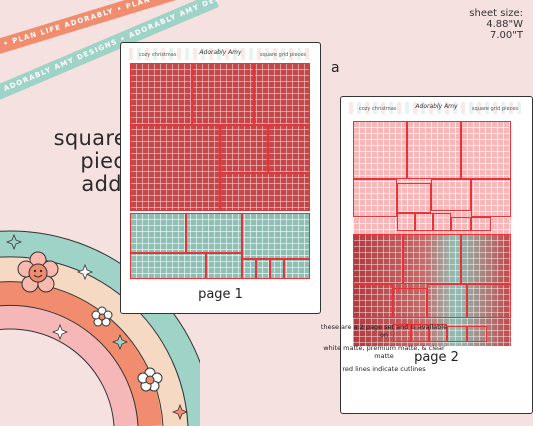 The width and height of the screenshot is (533, 426). What do you see at coordinates (436, 357) in the screenshot?
I see `page-label: page 2` at bounding box center [436, 357].